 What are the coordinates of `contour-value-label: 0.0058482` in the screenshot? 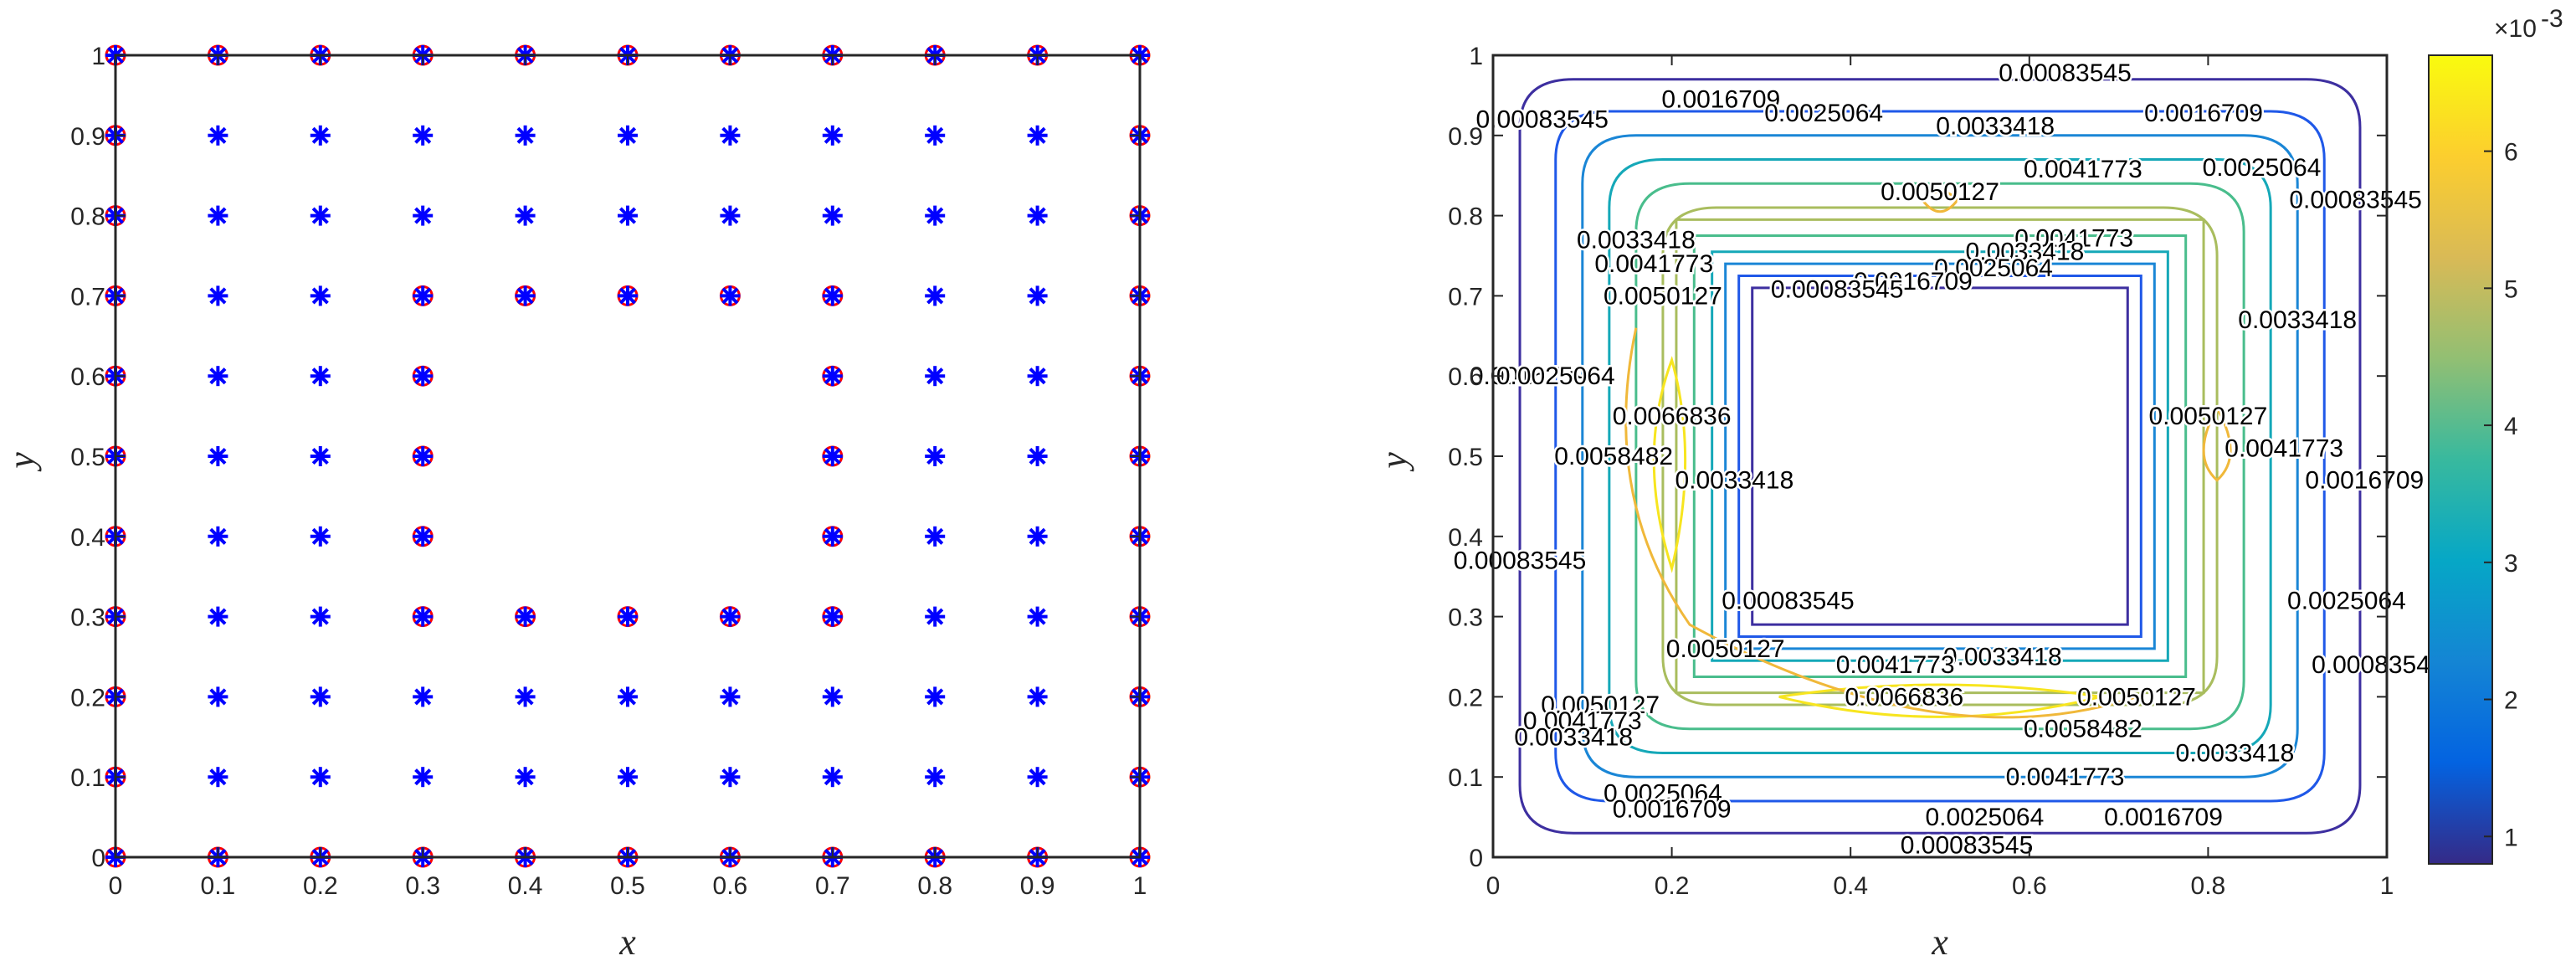 It's located at (2083, 730).